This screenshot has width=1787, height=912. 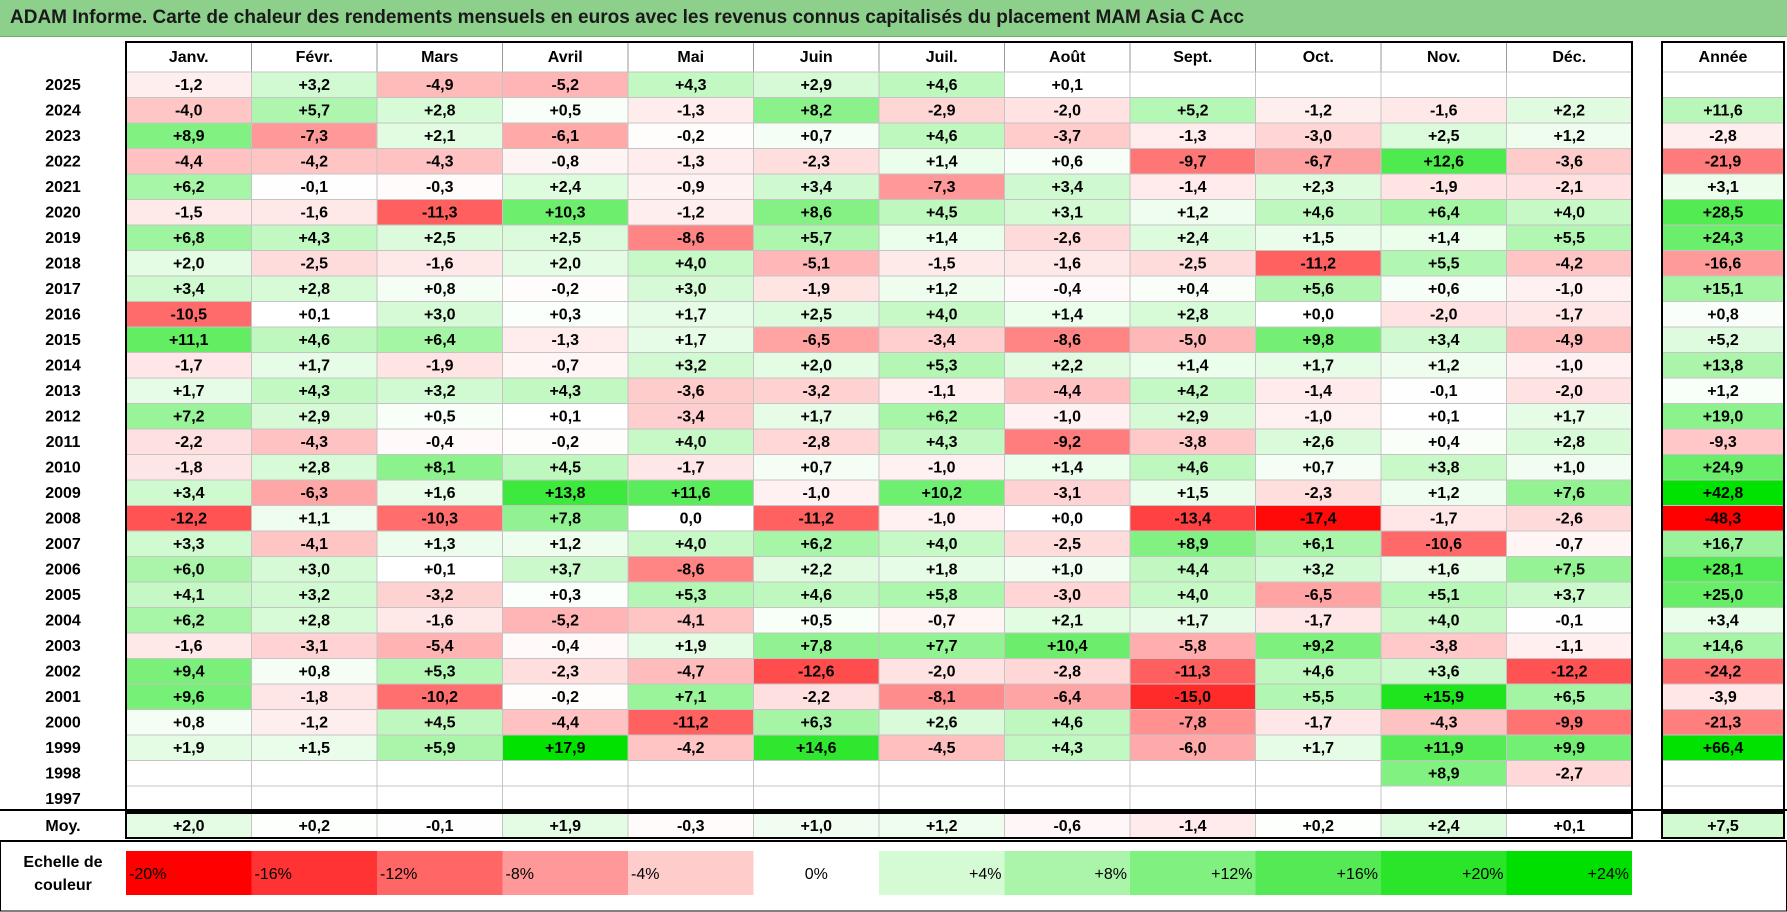 I want to click on annual-header-label: Année, so click(x=1723, y=57).